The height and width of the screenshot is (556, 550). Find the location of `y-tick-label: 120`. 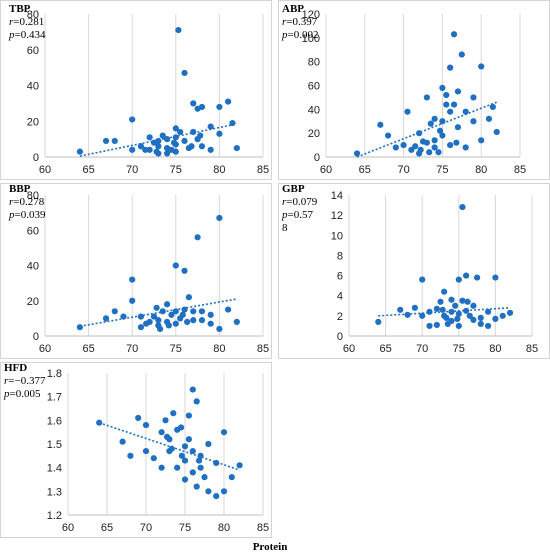

y-tick-label: 120 is located at coordinates (311, 15).